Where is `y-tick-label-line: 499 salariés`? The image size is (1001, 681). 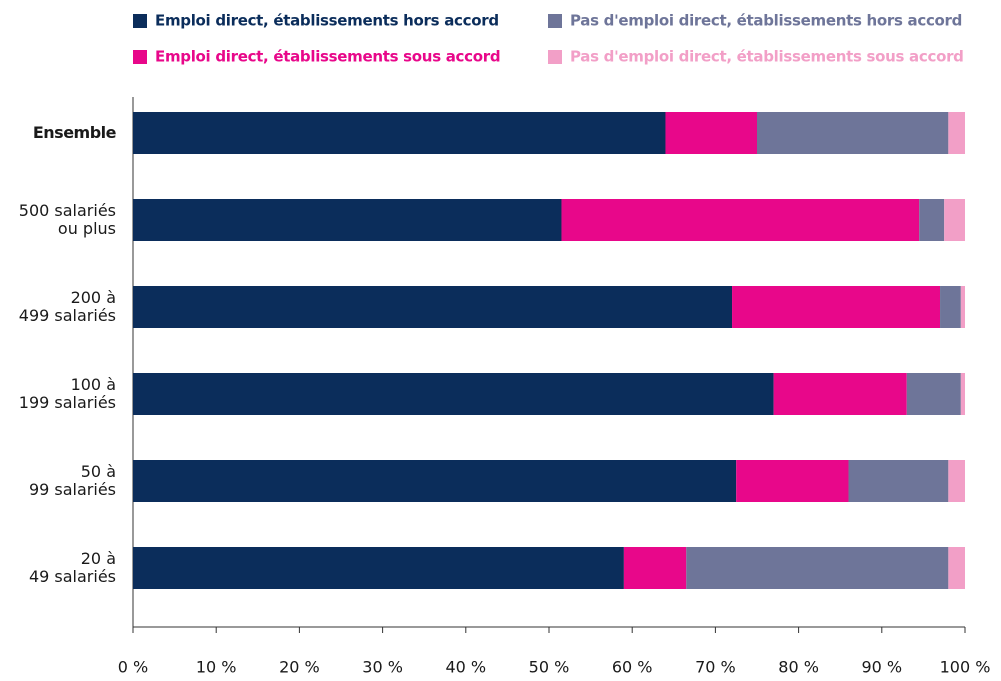 y-tick-label-line: 499 salariés is located at coordinates (67, 315).